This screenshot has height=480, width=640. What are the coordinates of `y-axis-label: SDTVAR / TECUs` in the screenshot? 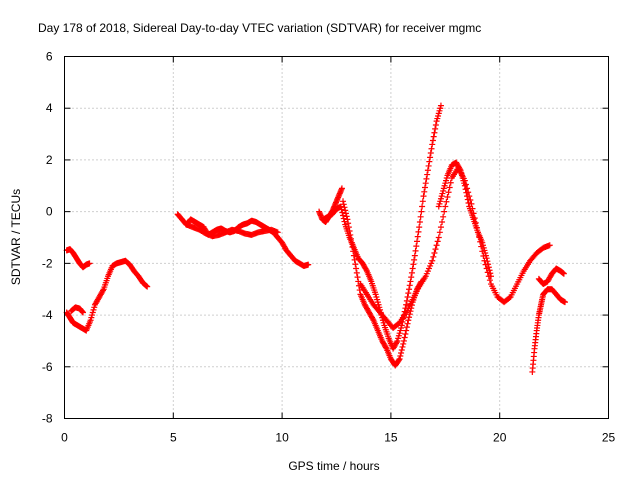 It's located at (16, 237).